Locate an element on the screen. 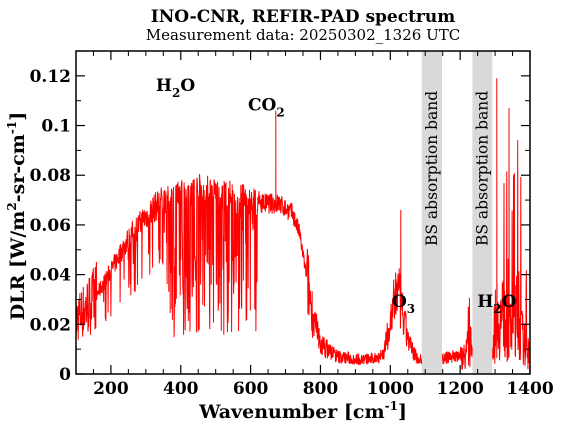 Image resolution: width=567 pixels, height=425 pixels. x-tick-label-3: 800 is located at coordinates (321, 389).